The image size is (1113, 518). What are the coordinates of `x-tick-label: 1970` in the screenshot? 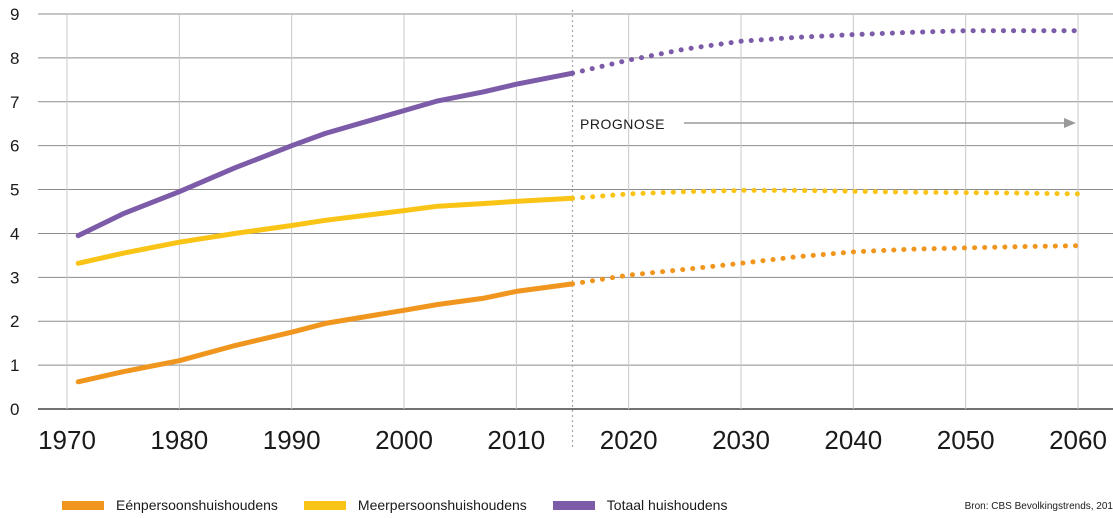 It's located at (67, 440).